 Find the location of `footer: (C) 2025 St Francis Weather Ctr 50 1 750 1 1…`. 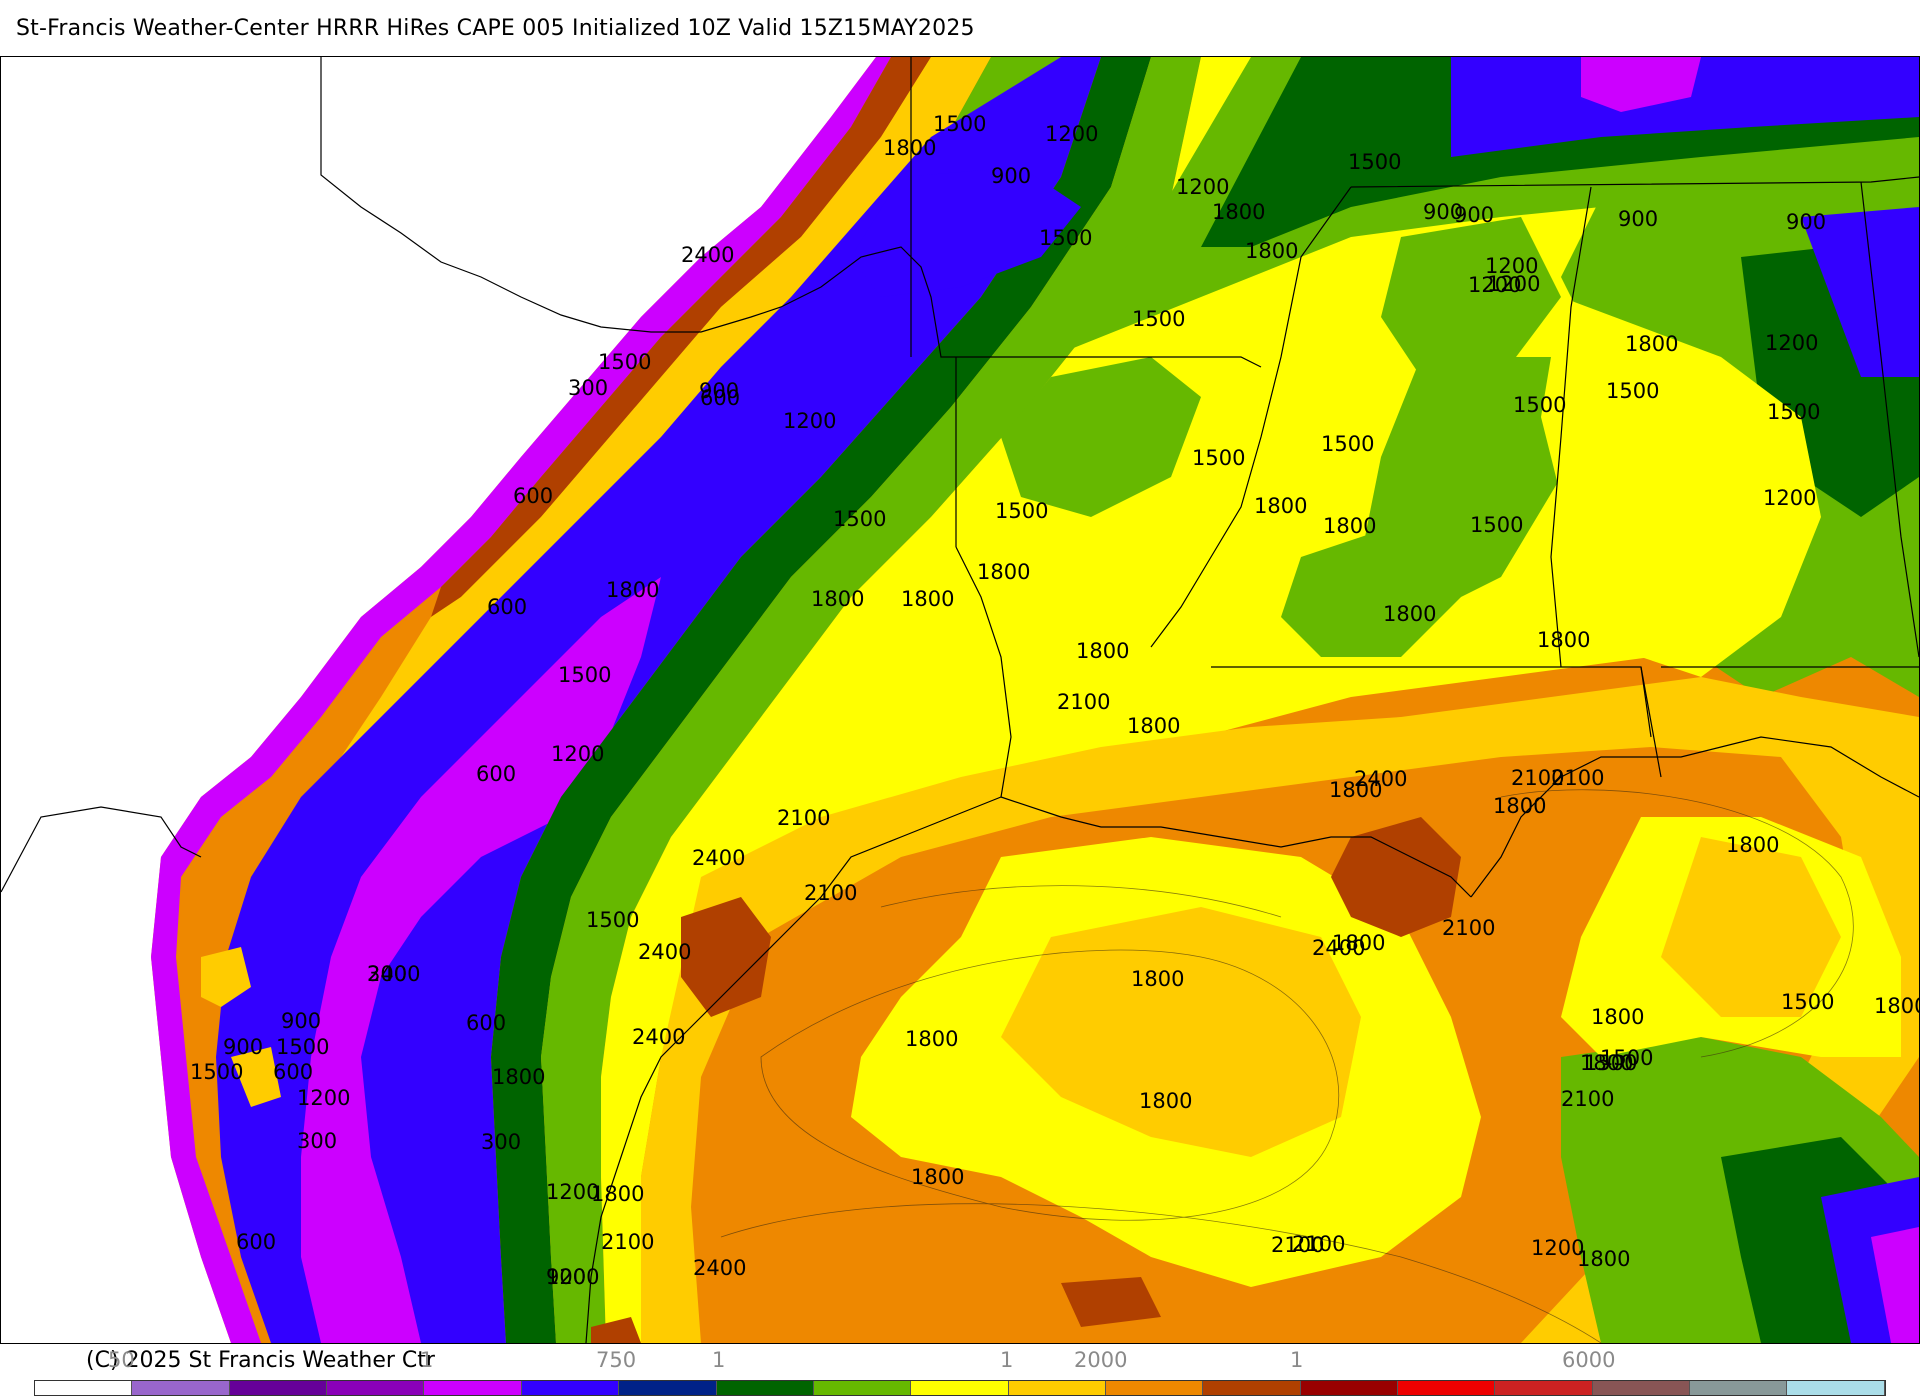

footer: (C) 2025 St Francis Weather Ctr 50 1 750 1 1… is located at coordinates (960, 1371).